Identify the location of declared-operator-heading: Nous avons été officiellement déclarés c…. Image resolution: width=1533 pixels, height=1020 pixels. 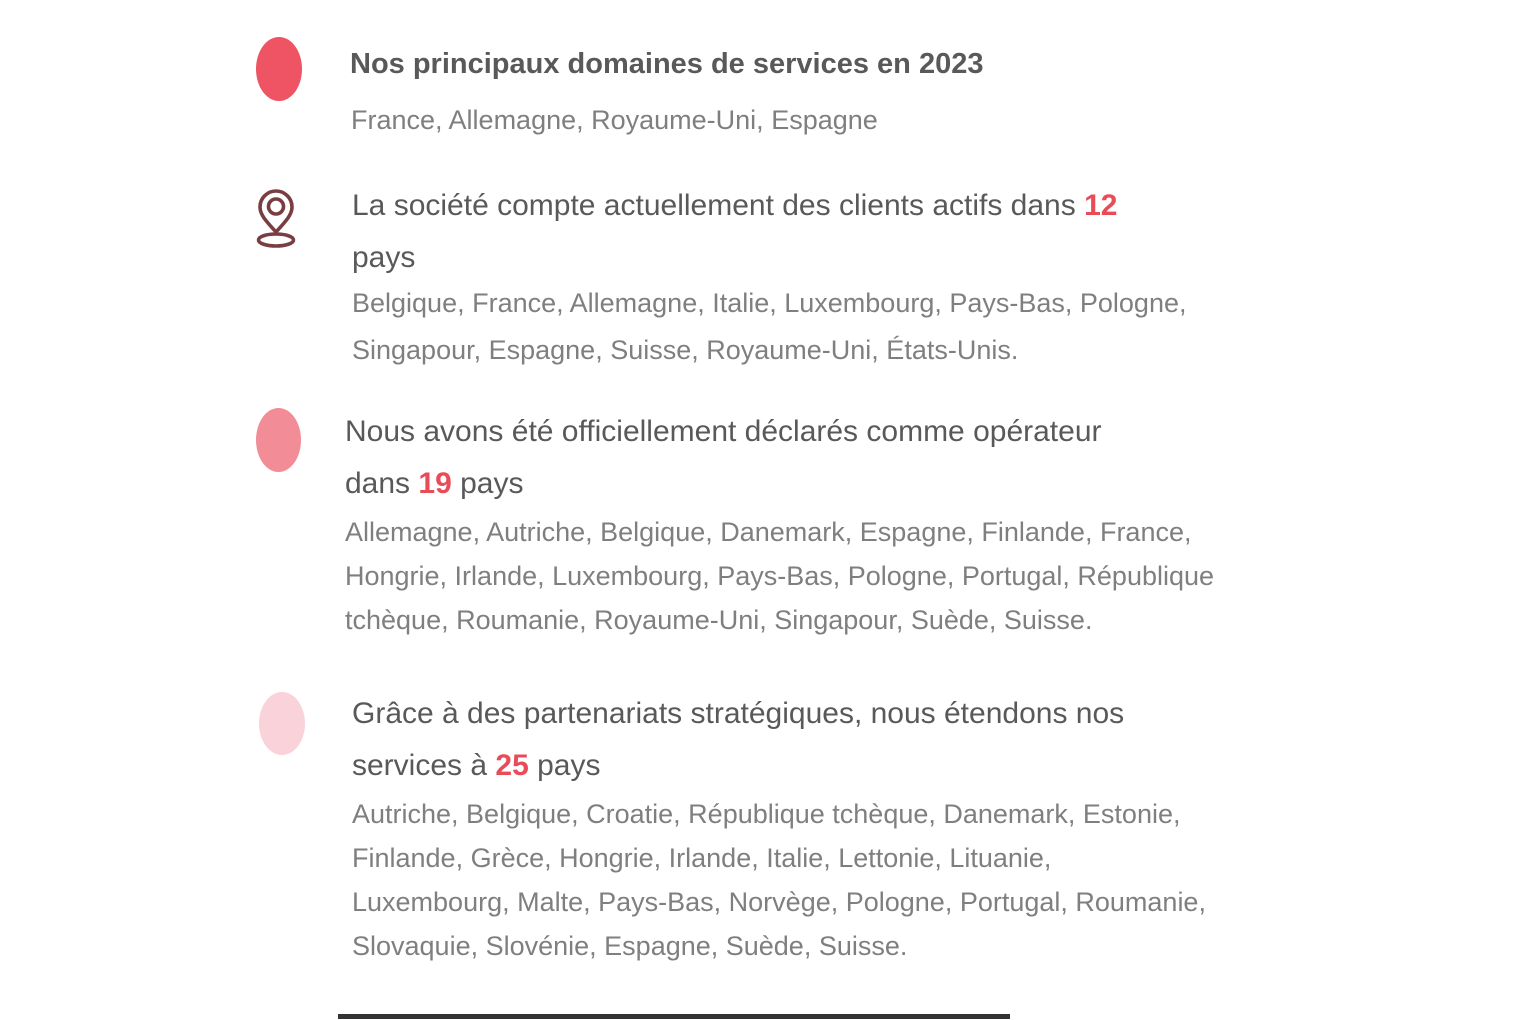
(723, 458).